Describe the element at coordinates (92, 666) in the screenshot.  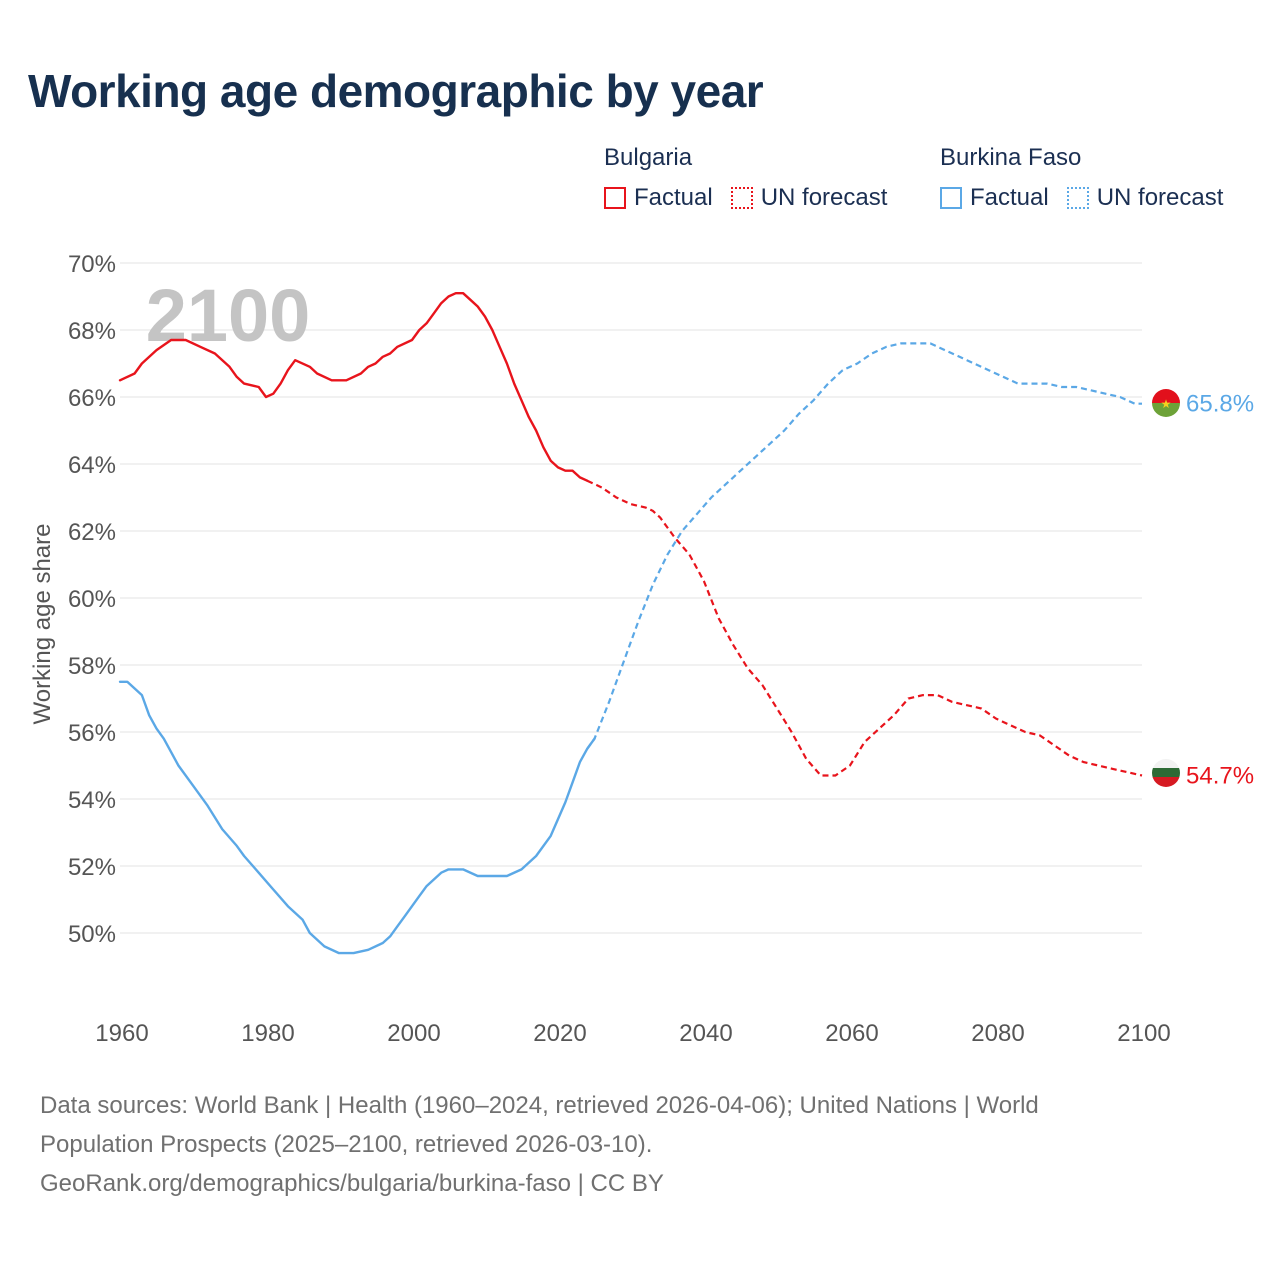
I see `y-tick-label: 58%` at that location.